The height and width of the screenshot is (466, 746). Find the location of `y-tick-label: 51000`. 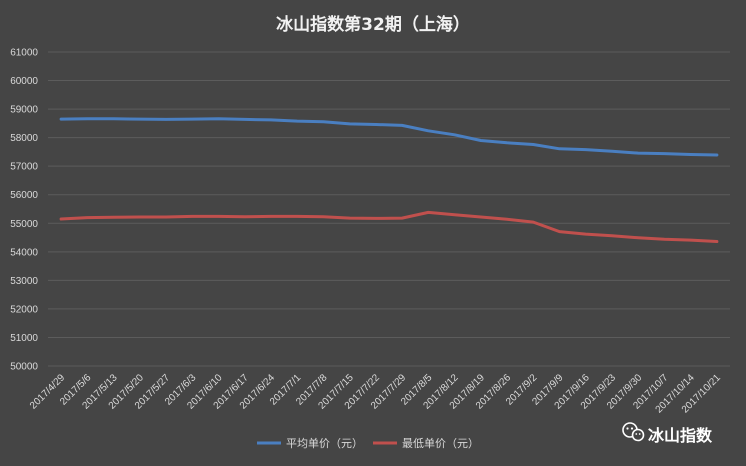

y-tick-label: 51000 is located at coordinates (24, 338).